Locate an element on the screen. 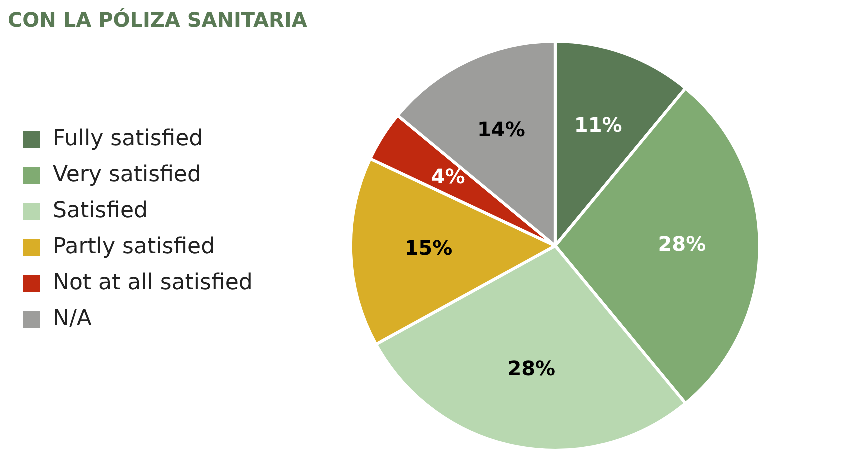 This screenshot has width=866, height=464. data-label: 15% is located at coordinates (428, 248).